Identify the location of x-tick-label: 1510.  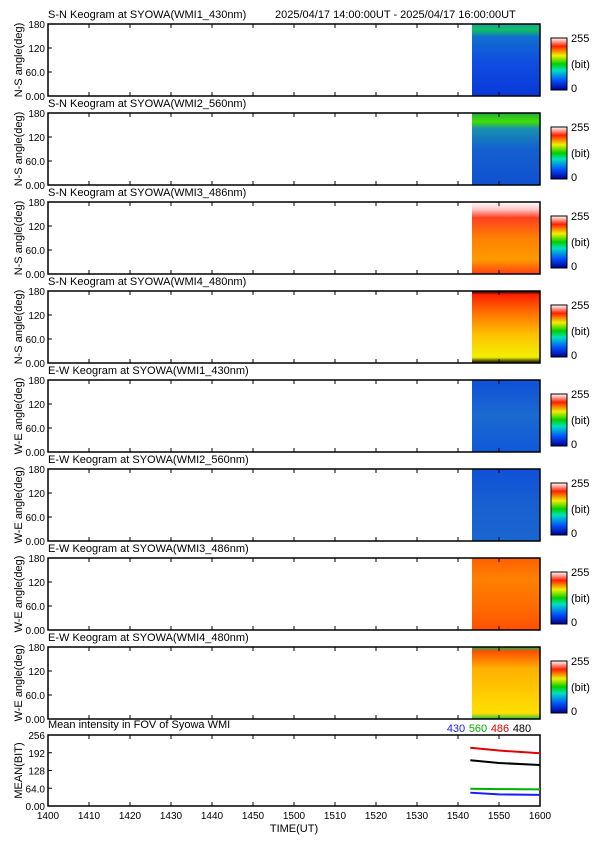
(335, 816).